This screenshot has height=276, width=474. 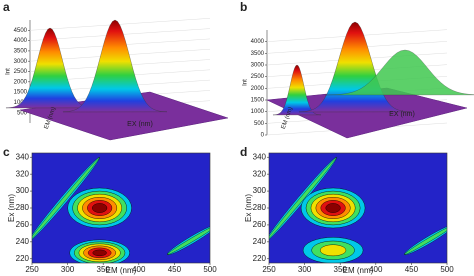 I want to click on z-tick-label: 0, so click(x=263, y=136).